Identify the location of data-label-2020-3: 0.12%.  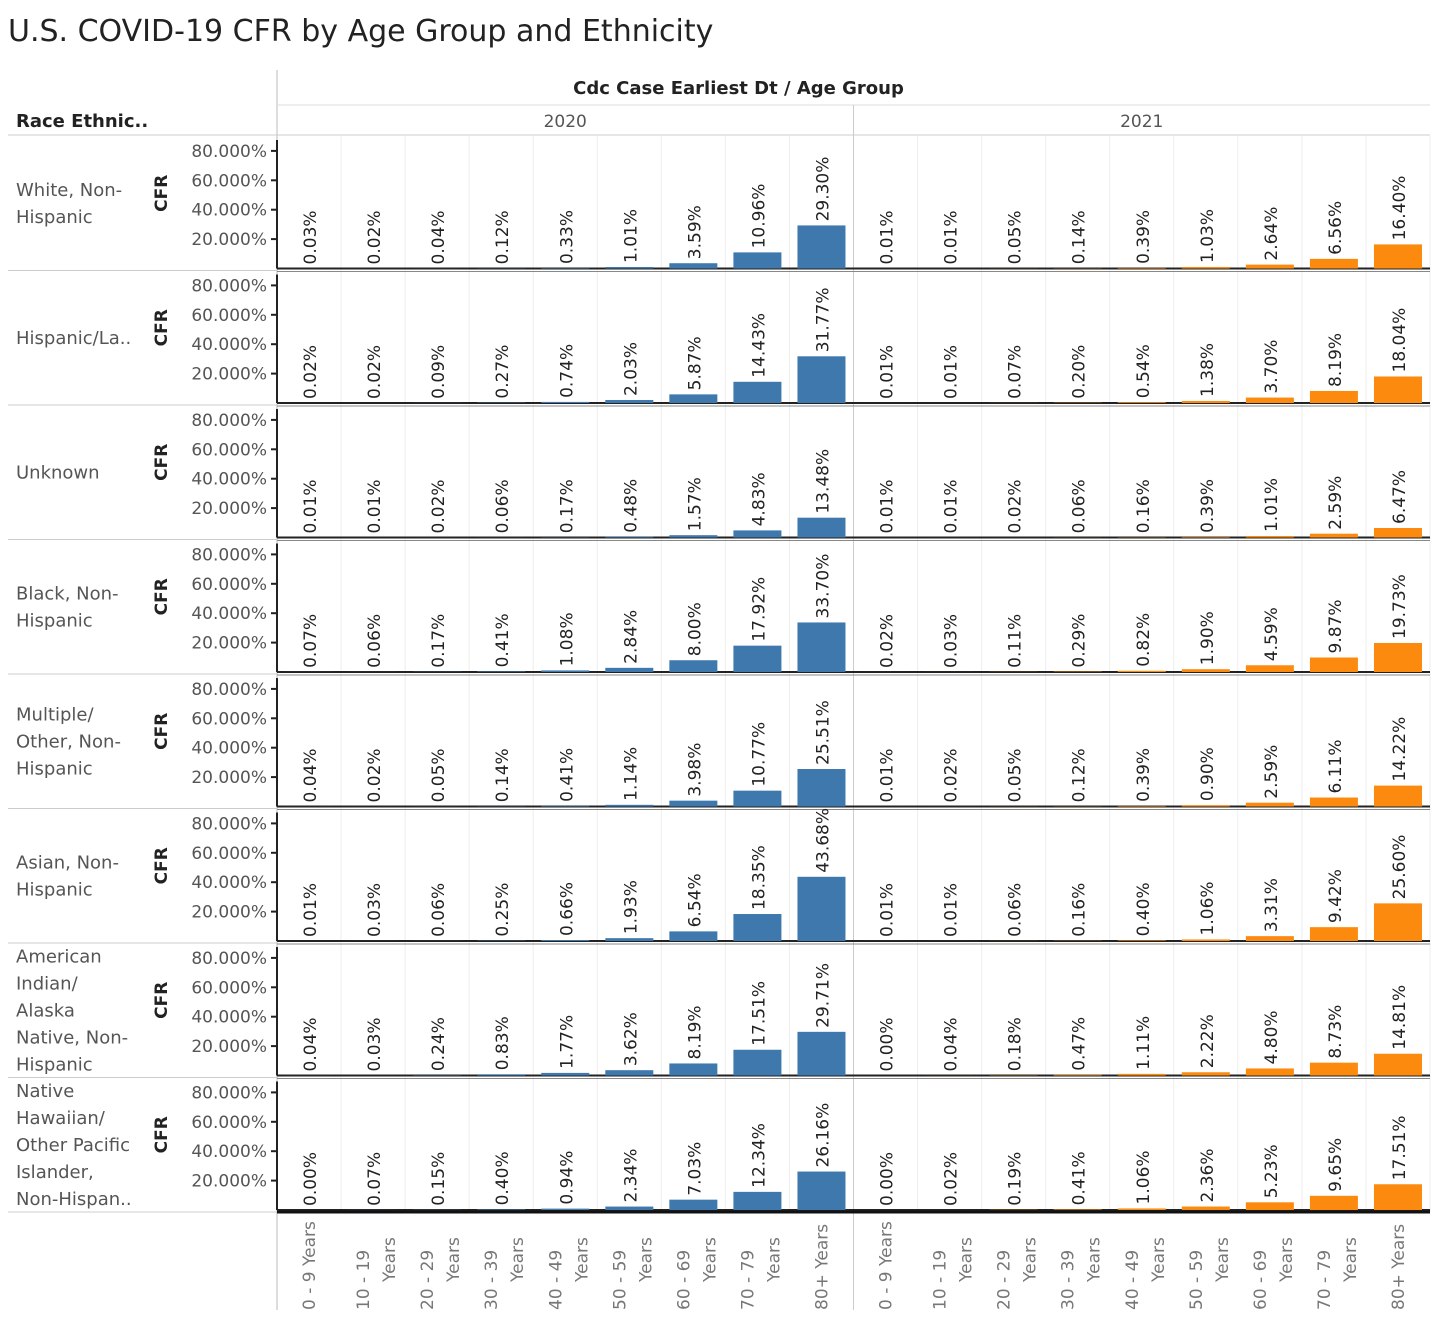
(503, 237).